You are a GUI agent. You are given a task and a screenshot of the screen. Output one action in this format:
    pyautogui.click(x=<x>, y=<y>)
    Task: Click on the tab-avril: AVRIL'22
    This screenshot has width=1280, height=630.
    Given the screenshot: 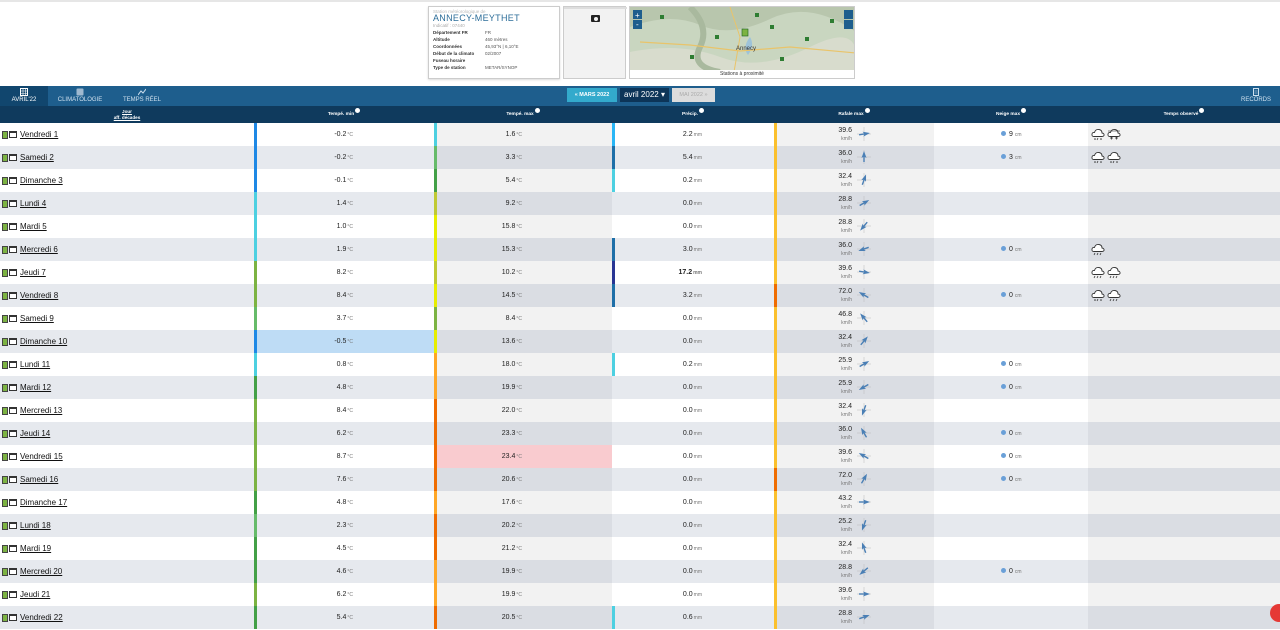 What is the action you would take?
    pyautogui.click(x=24, y=96)
    